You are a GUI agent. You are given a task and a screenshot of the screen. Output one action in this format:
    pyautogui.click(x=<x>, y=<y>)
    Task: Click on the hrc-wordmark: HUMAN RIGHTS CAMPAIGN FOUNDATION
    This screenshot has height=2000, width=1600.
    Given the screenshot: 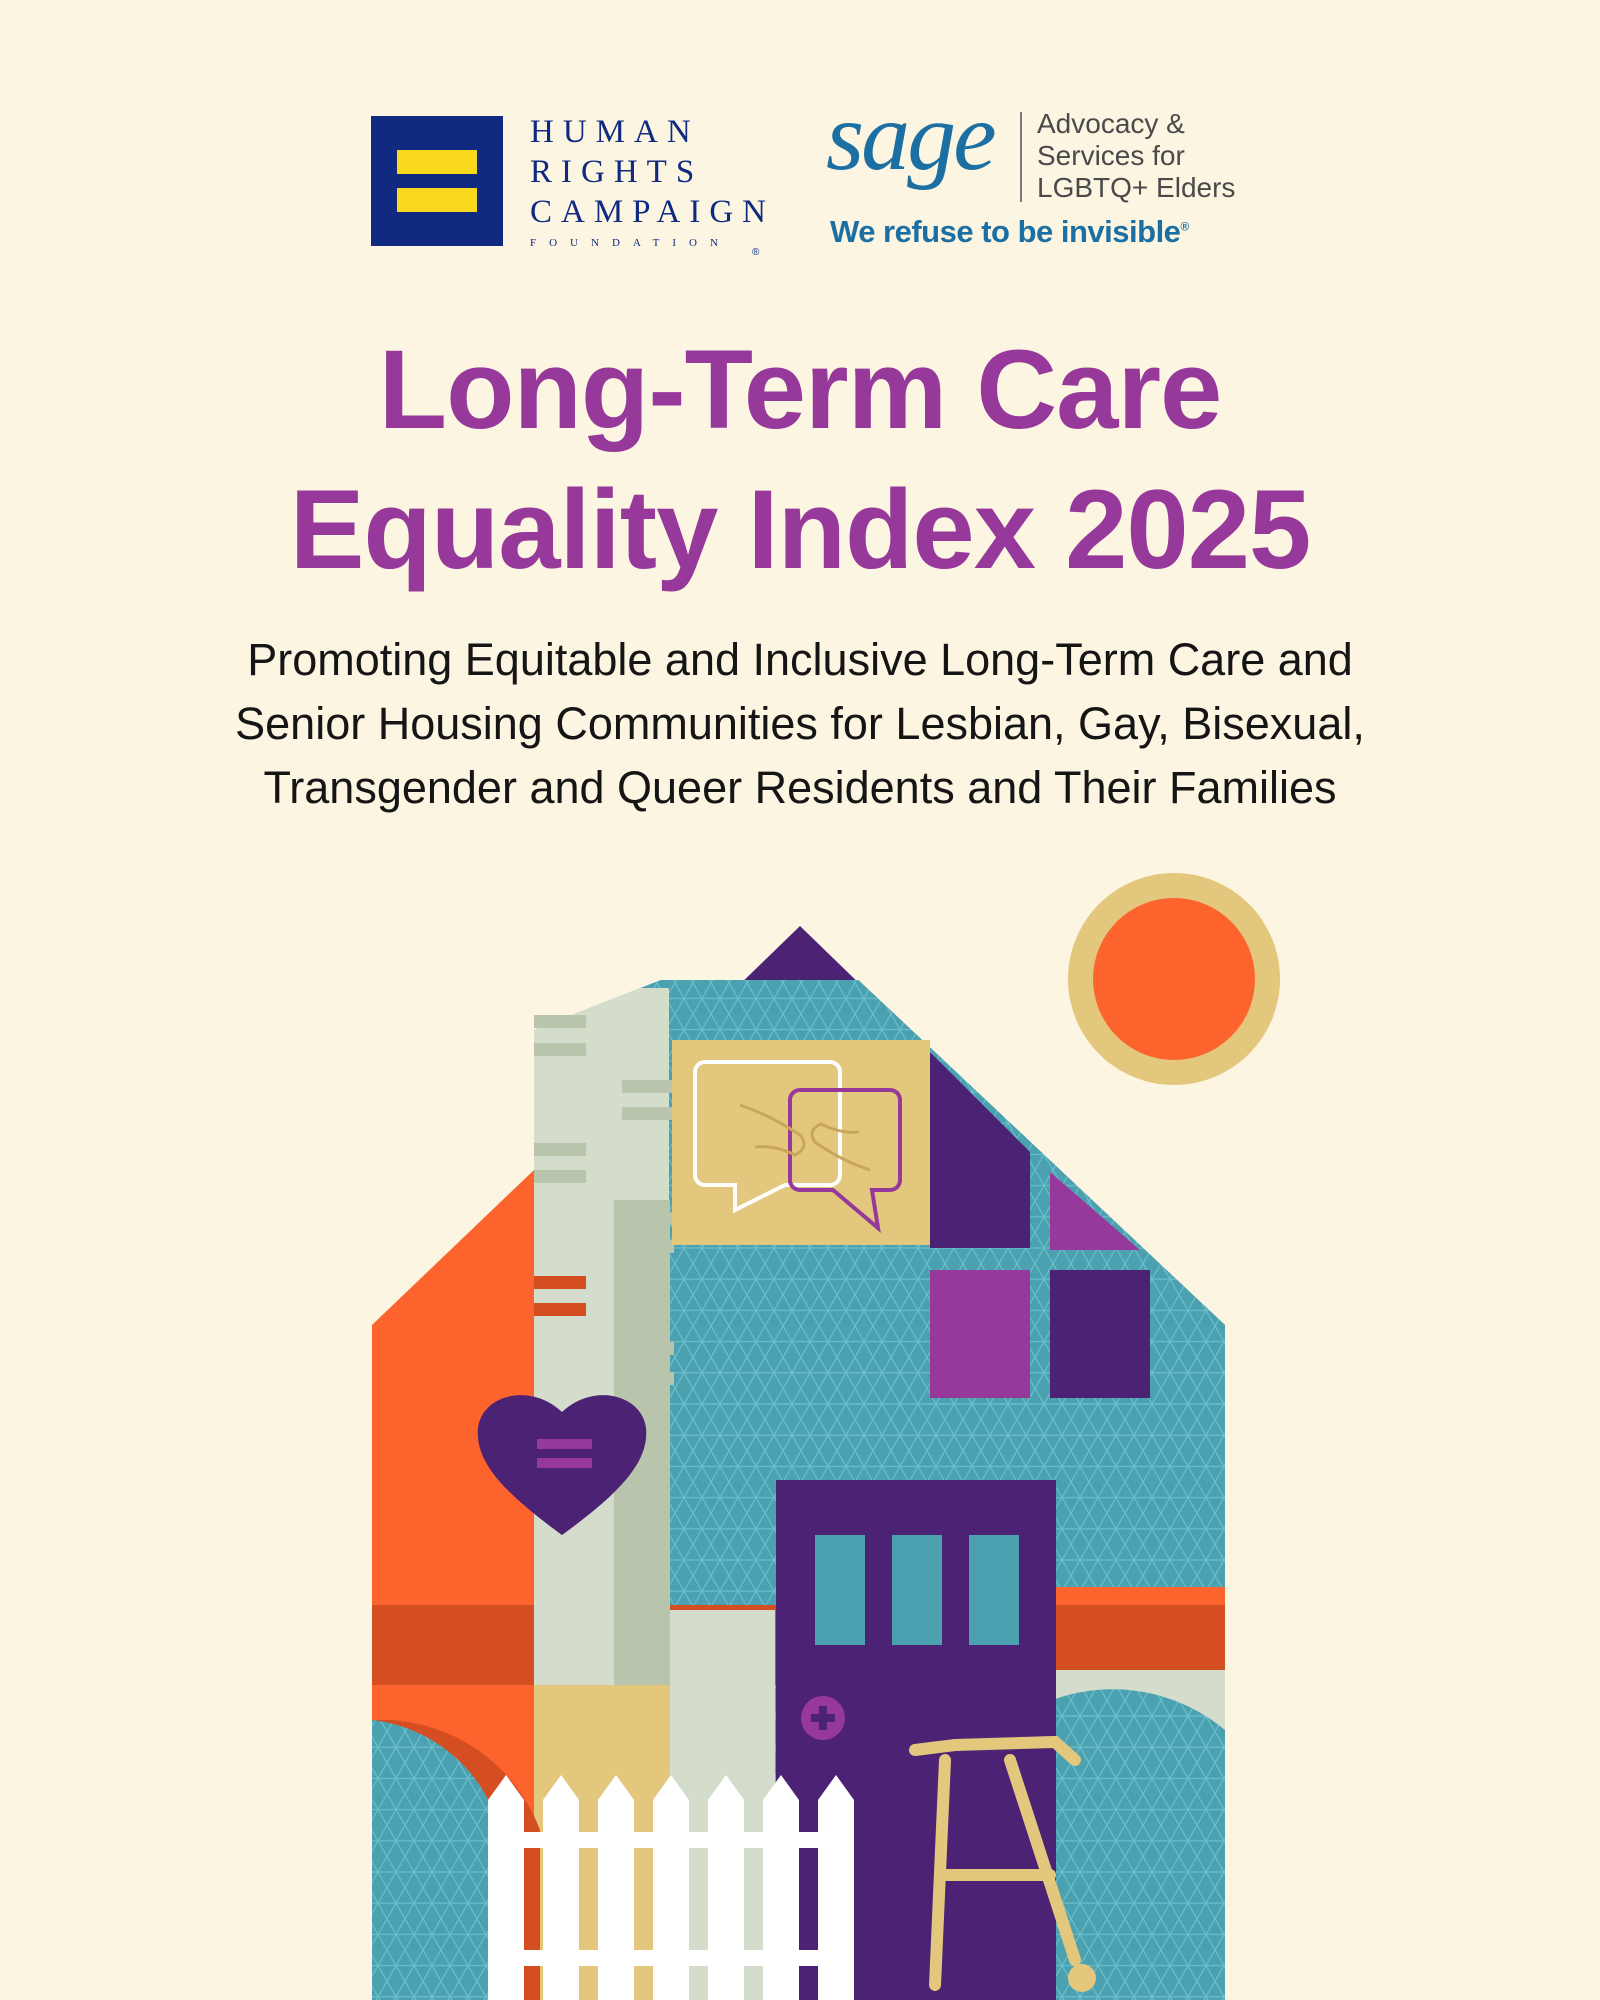 What is the action you would take?
    pyautogui.click(x=652, y=182)
    